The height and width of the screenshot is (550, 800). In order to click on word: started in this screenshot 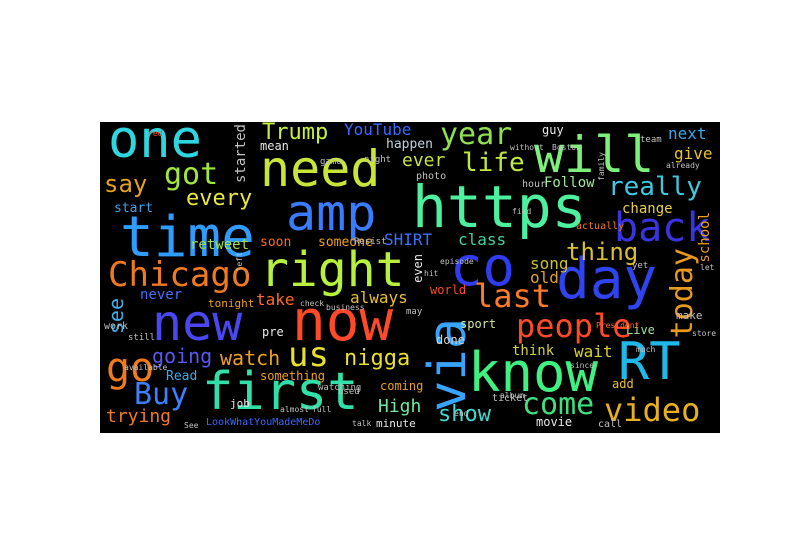, I will do `click(241, 154)`.